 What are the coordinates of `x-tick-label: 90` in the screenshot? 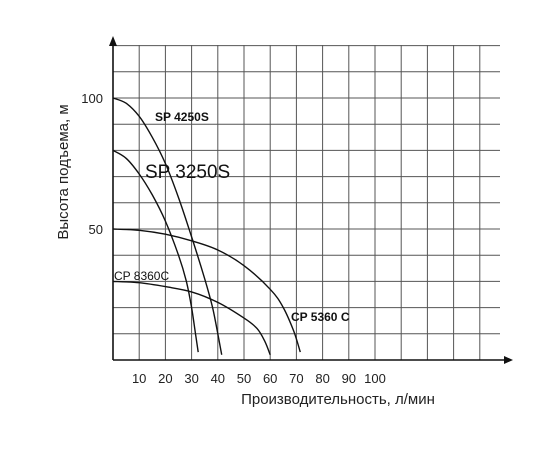 It's located at (349, 378).